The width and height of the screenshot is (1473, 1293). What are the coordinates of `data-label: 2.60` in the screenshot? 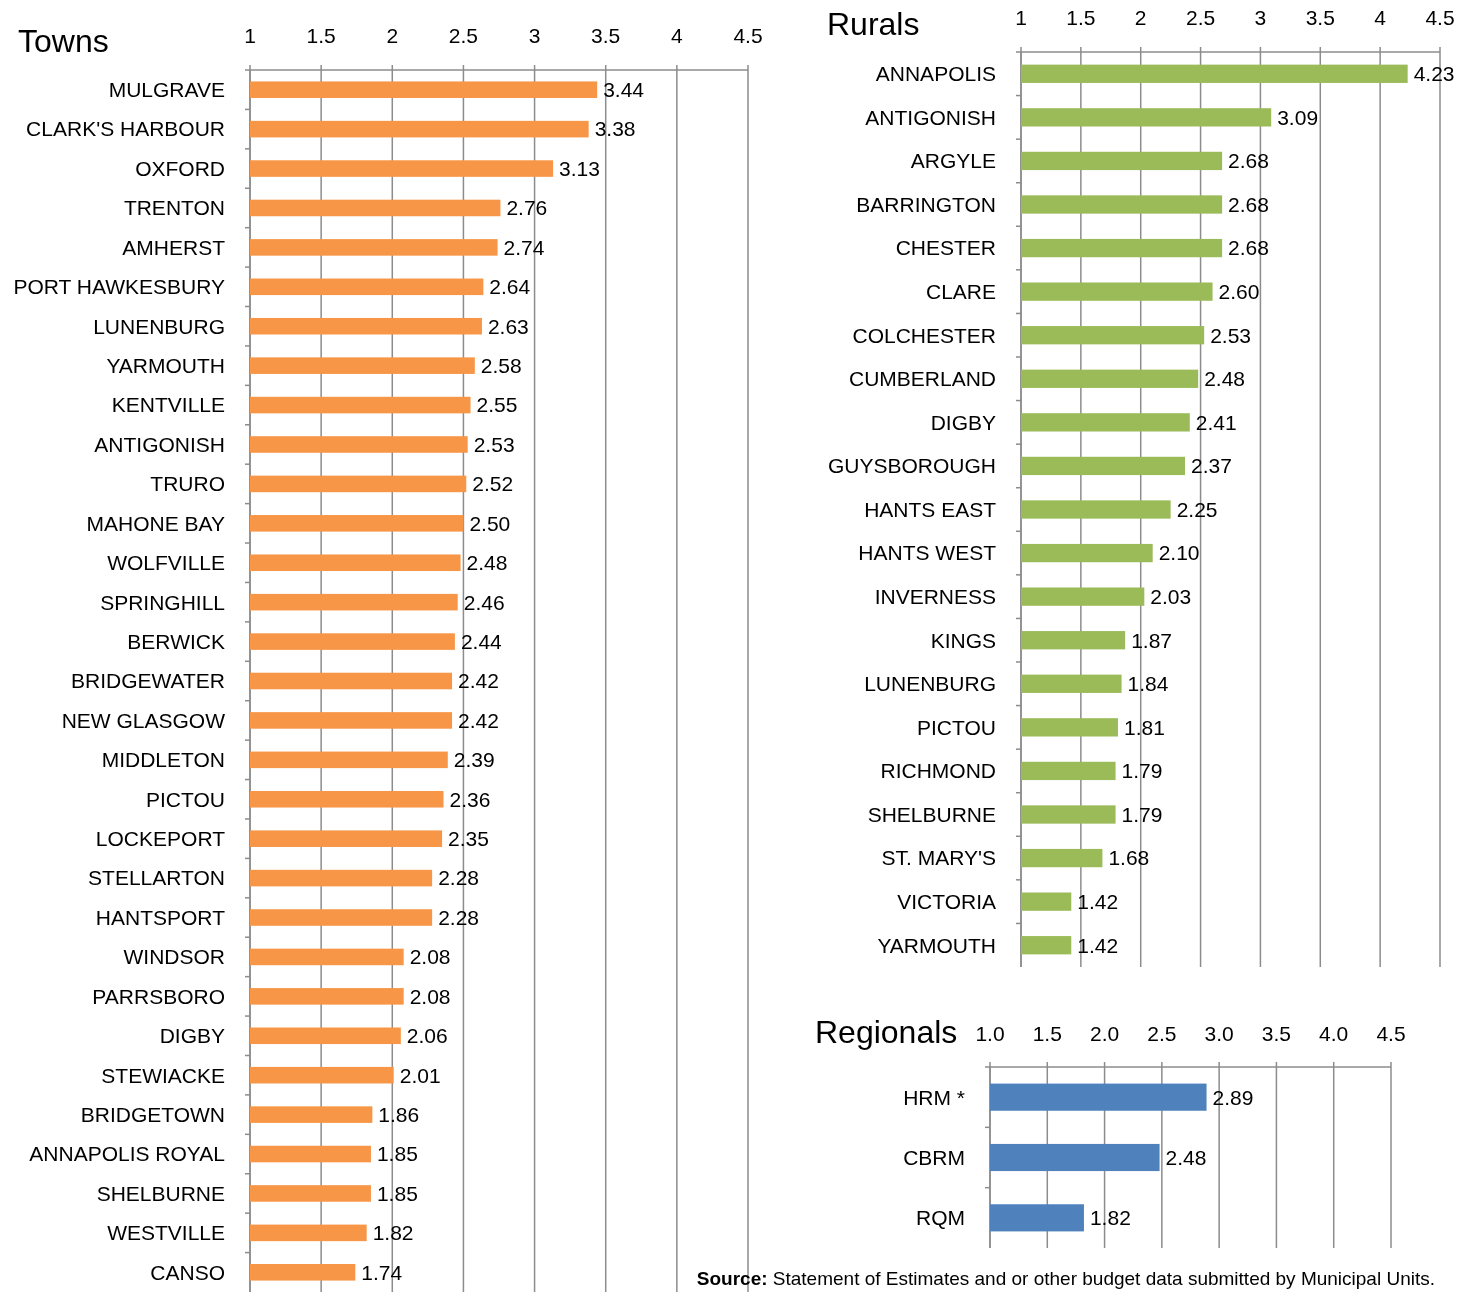 It's located at (1239, 291).